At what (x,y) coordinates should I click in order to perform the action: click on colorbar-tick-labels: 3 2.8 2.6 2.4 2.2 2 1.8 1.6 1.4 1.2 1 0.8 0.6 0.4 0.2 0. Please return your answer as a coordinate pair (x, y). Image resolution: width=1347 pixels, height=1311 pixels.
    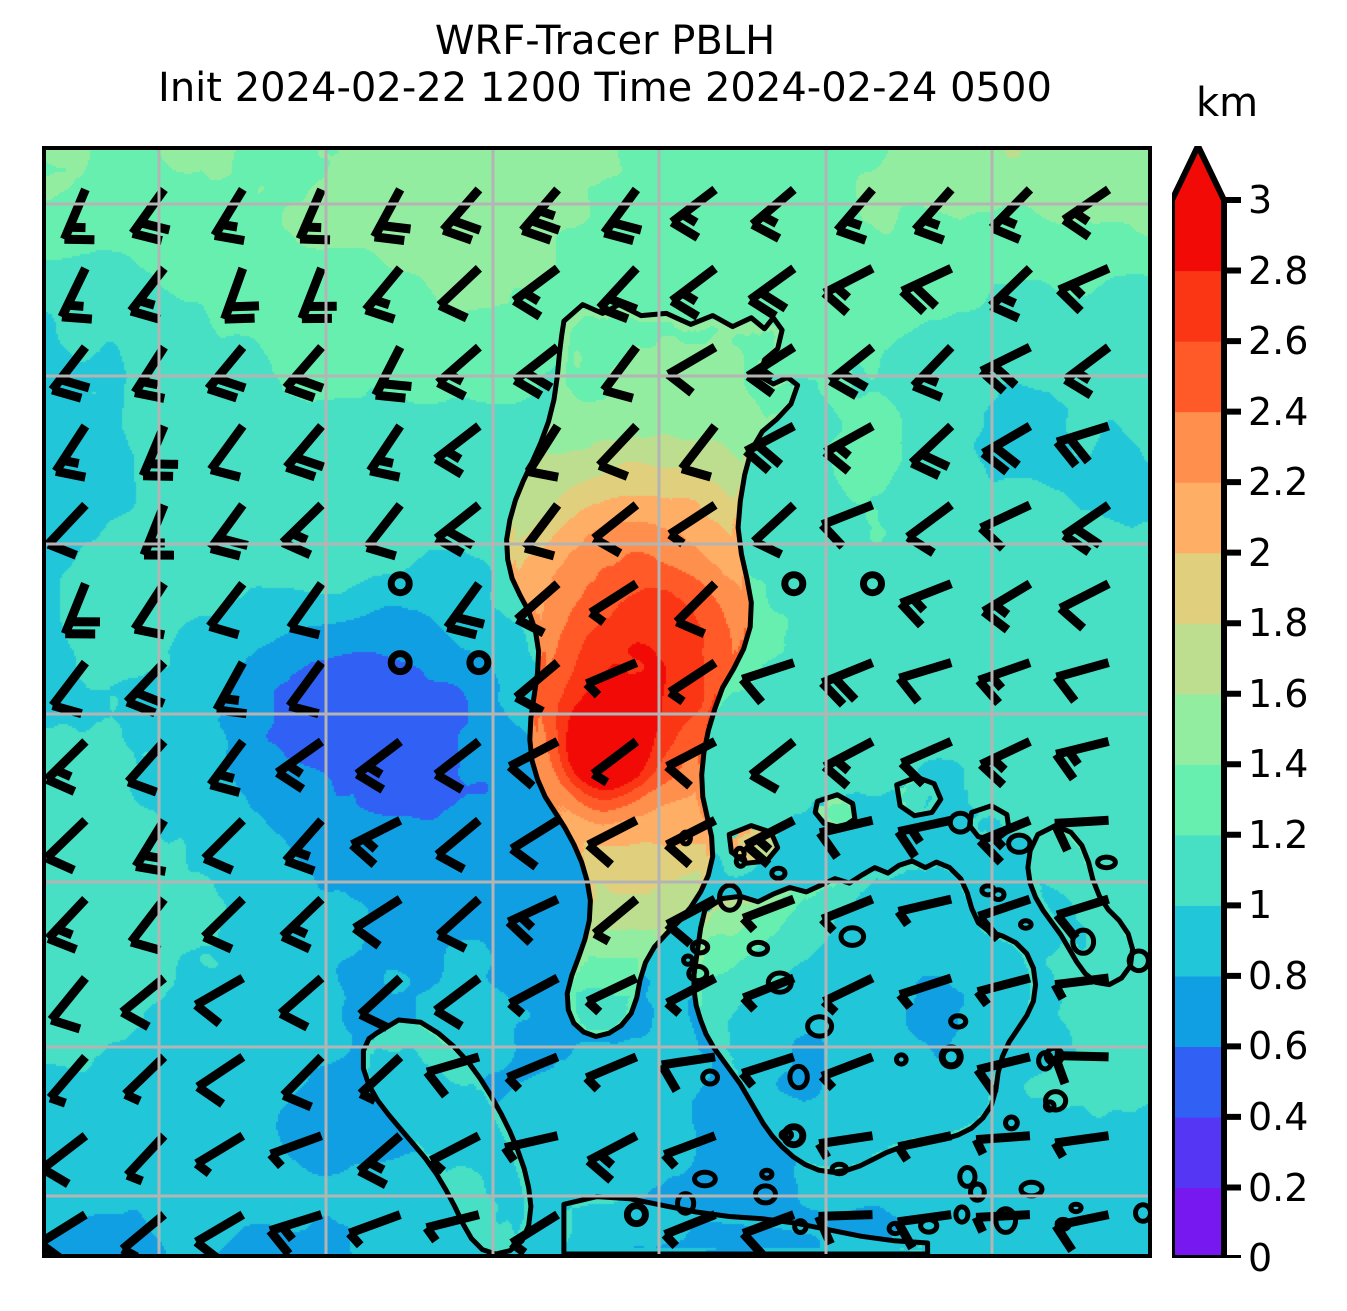
    Looking at the image, I should click on (1296, 713).